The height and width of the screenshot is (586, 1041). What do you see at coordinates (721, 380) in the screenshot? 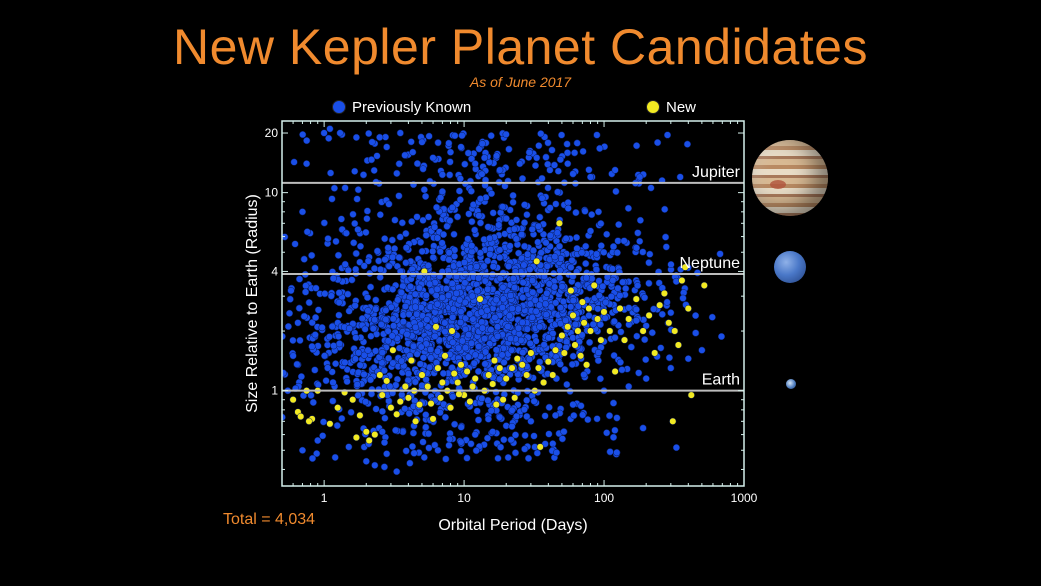
I see `reference-label-earth: Earth` at bounding box center [721, 380].